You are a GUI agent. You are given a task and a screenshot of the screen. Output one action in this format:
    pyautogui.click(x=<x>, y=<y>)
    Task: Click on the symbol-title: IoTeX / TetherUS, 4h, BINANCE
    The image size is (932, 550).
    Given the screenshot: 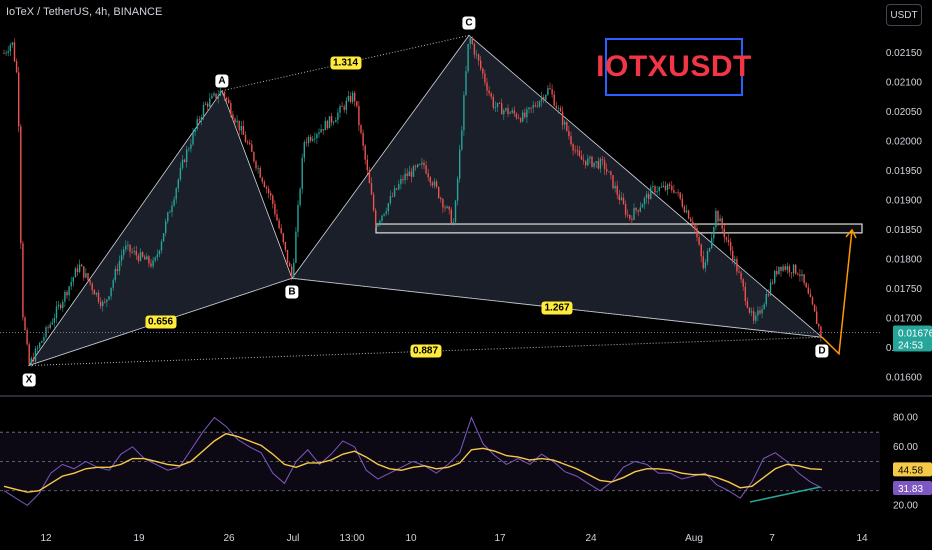 What is the action you would take?
    pyautogui.click(x=84, y=12)
    